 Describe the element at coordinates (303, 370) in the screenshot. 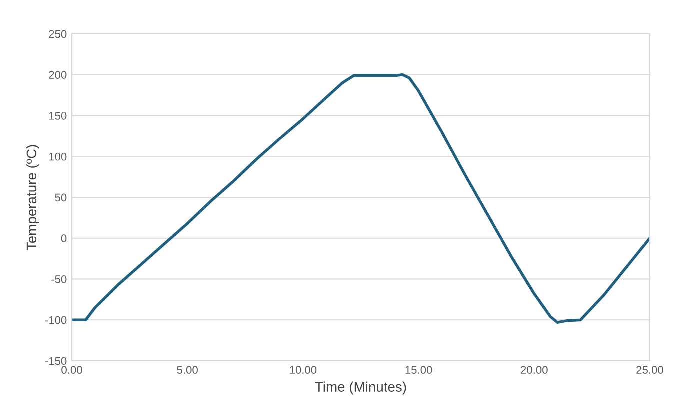

I see `x-tick-label: 10.00` at that location.